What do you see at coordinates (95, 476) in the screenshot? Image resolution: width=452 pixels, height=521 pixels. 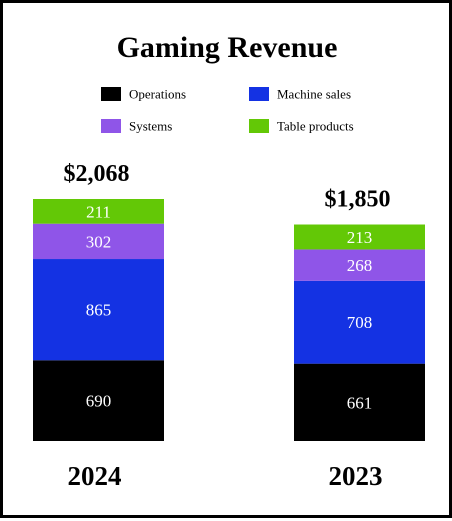 I see `category-label: 2024` at bounding box center [95, 476].